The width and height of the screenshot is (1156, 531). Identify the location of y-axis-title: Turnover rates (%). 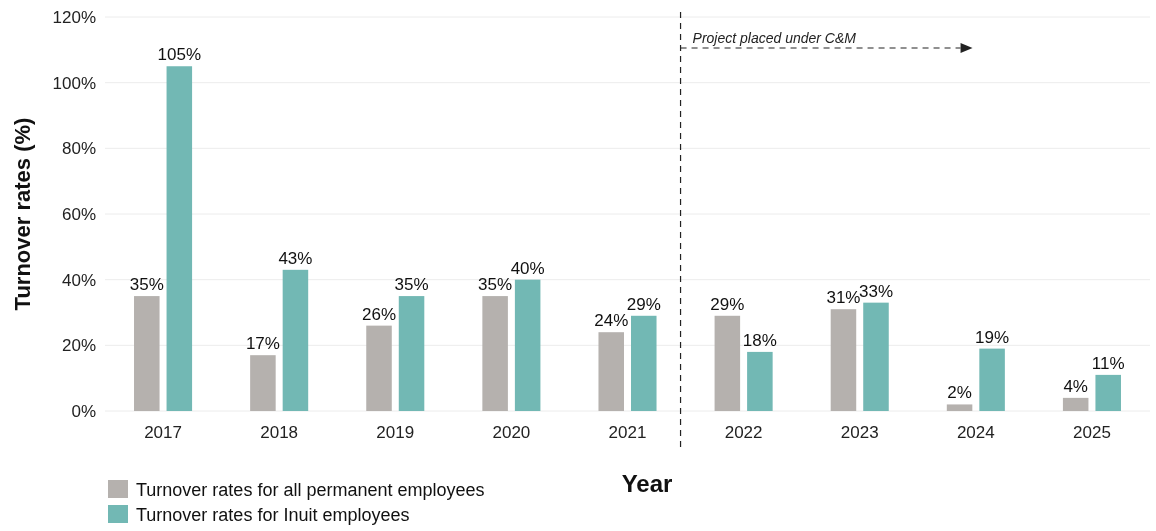
(22, 214).